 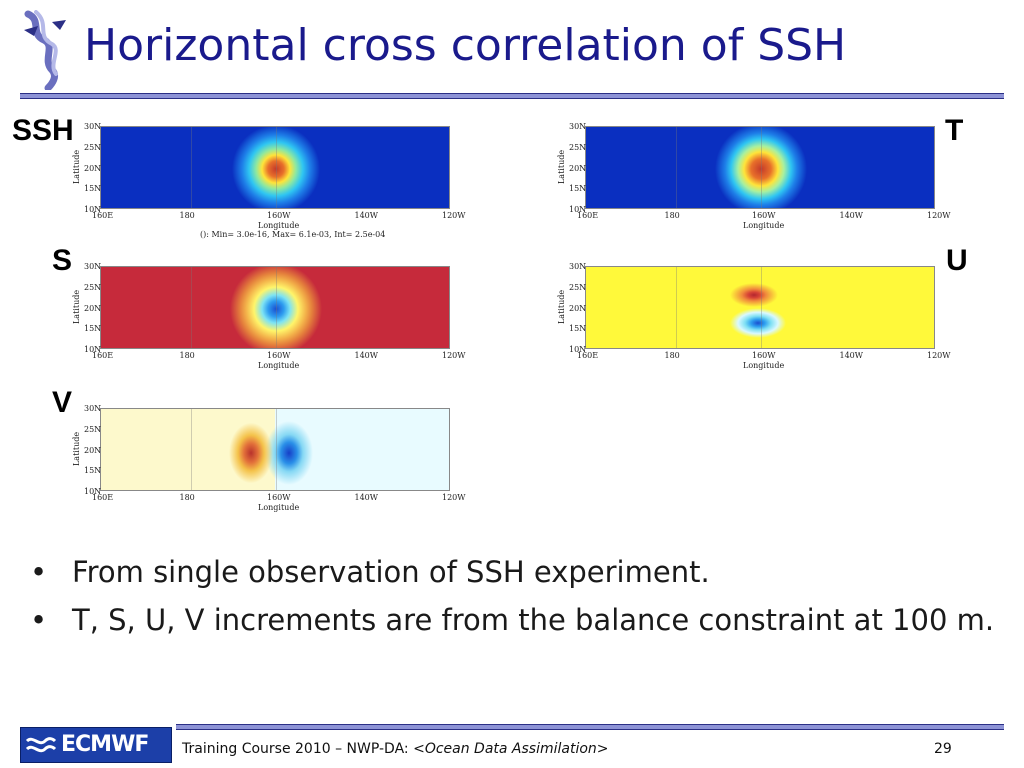 What do you see at coordinates (465, 45) in the screenshot?
I see `slide-title: Horizontal cross correlation of SSH` at bounding box center [465, 45].